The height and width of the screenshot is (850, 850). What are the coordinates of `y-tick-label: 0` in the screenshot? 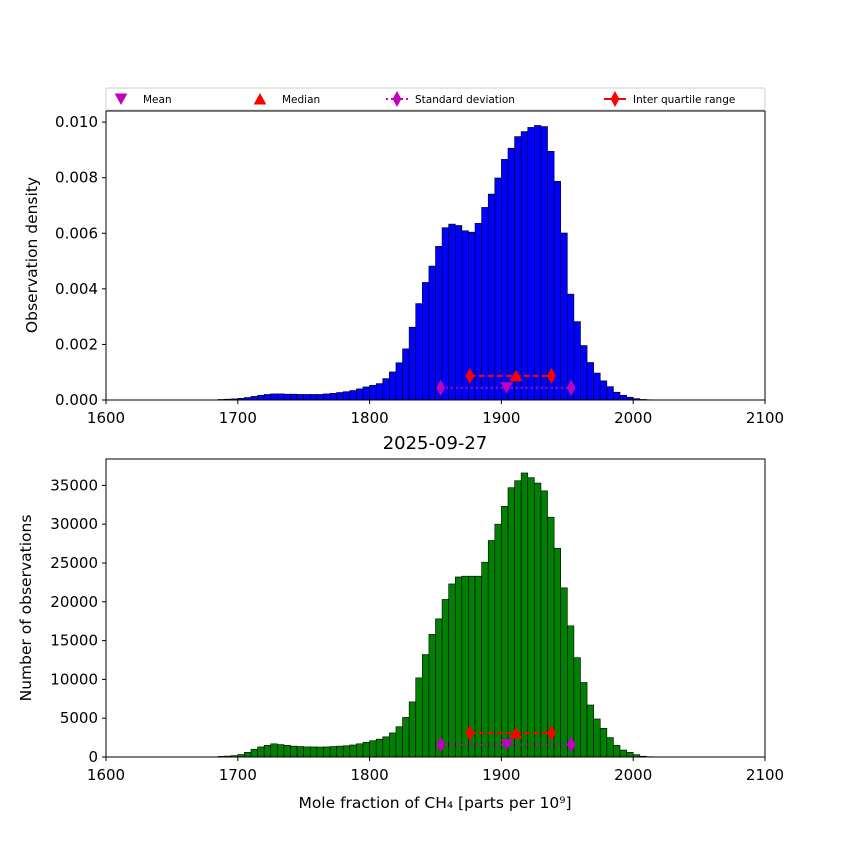 It's located at (93, 757).